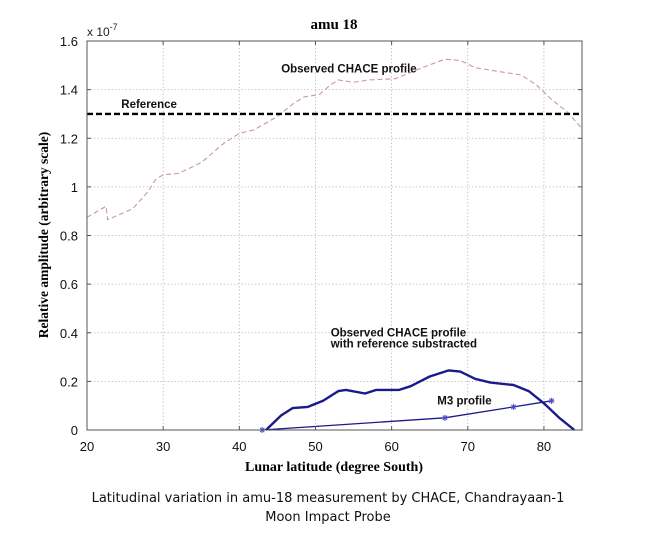 This screenshot has width=656, height=539. What do you see at coordinates (69, 41) in the screenshot?
I see `y-tick-label: 1.6` at bounding box center [69, 41].